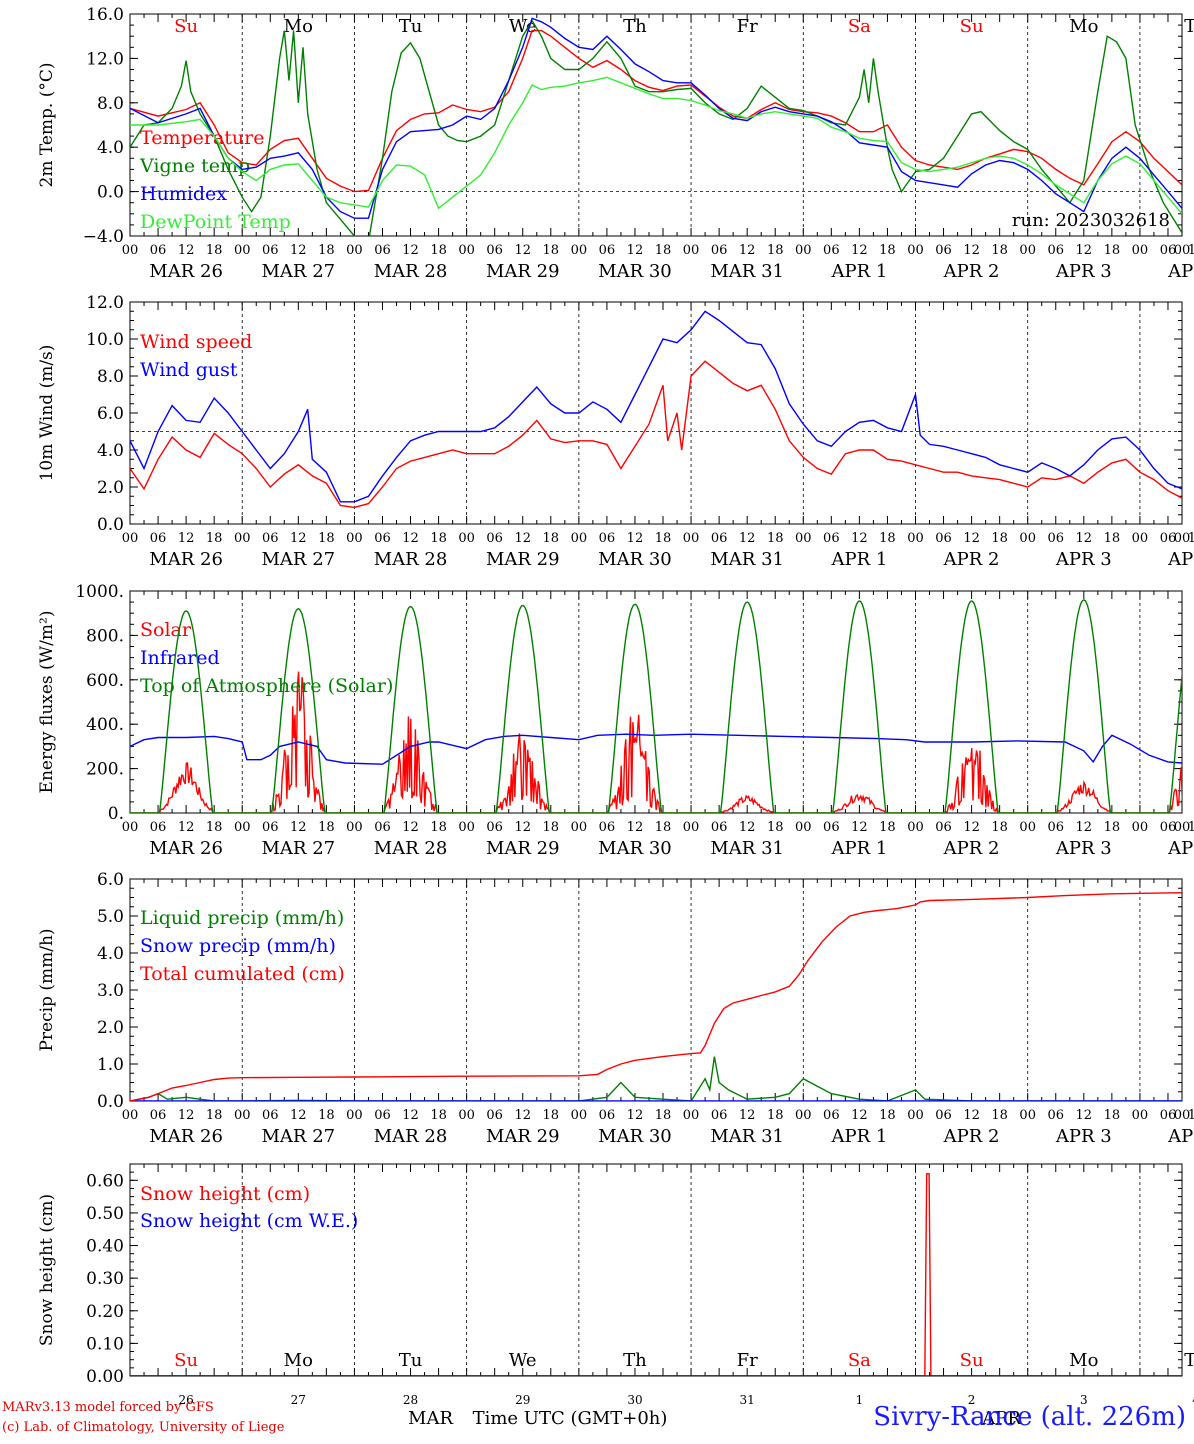  I want to click on y-tick-label: 400., so click(105, 725).